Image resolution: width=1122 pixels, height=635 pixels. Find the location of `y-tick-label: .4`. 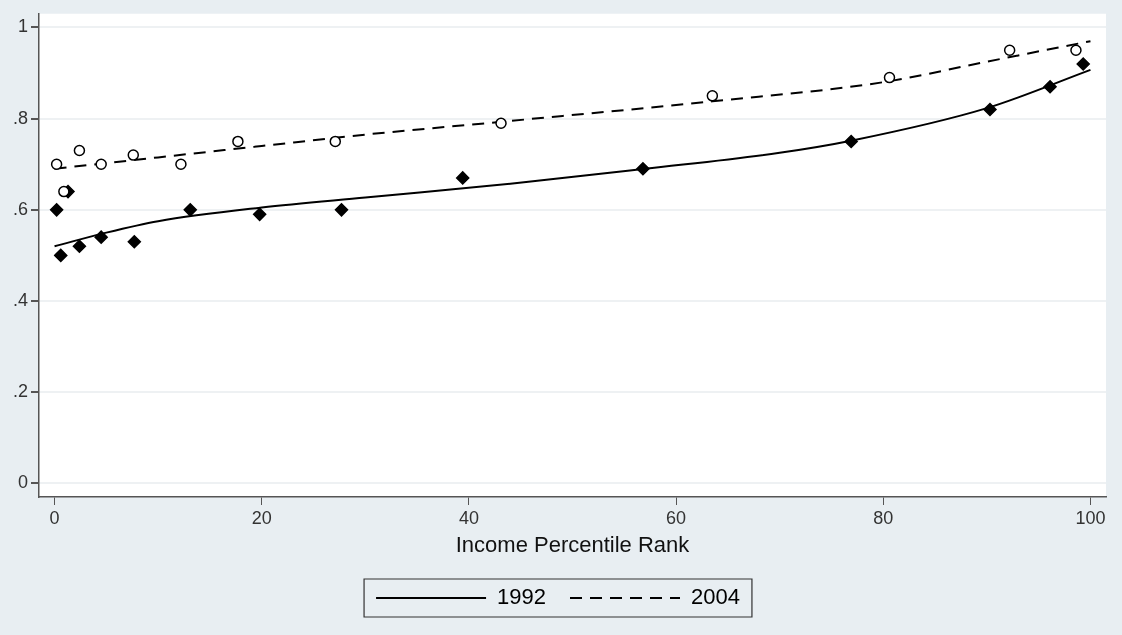

y-tick-label: .4 is located at coordinates (21, 299).